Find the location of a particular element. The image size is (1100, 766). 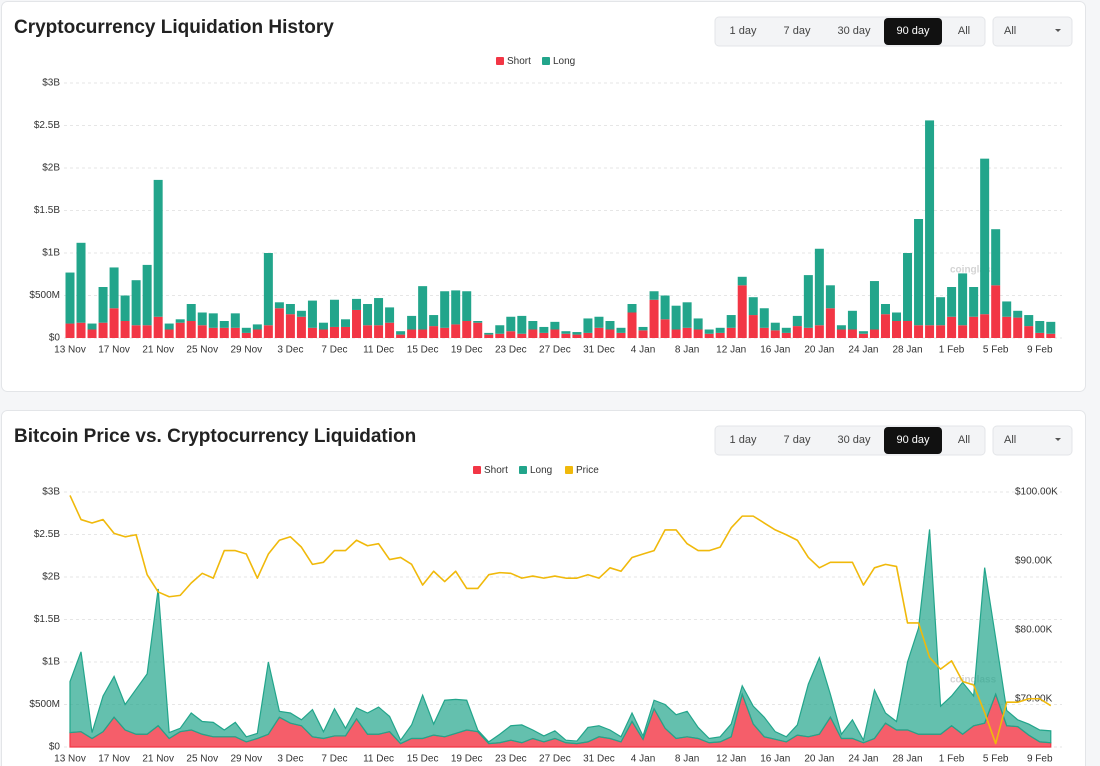

x-tick-label: 24 Jan is located at coordinates (863, 350).